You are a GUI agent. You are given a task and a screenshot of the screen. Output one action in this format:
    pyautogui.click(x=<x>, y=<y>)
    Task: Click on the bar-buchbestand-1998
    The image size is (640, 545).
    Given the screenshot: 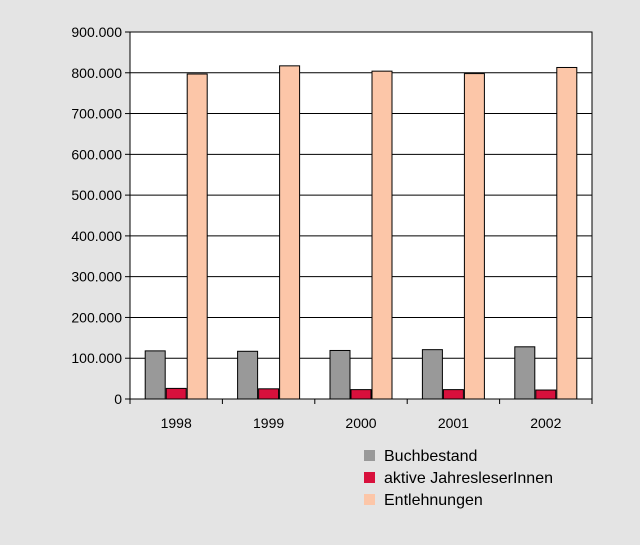 What is the action you would take?
    pyautogui.click(x=155, y=375)
    